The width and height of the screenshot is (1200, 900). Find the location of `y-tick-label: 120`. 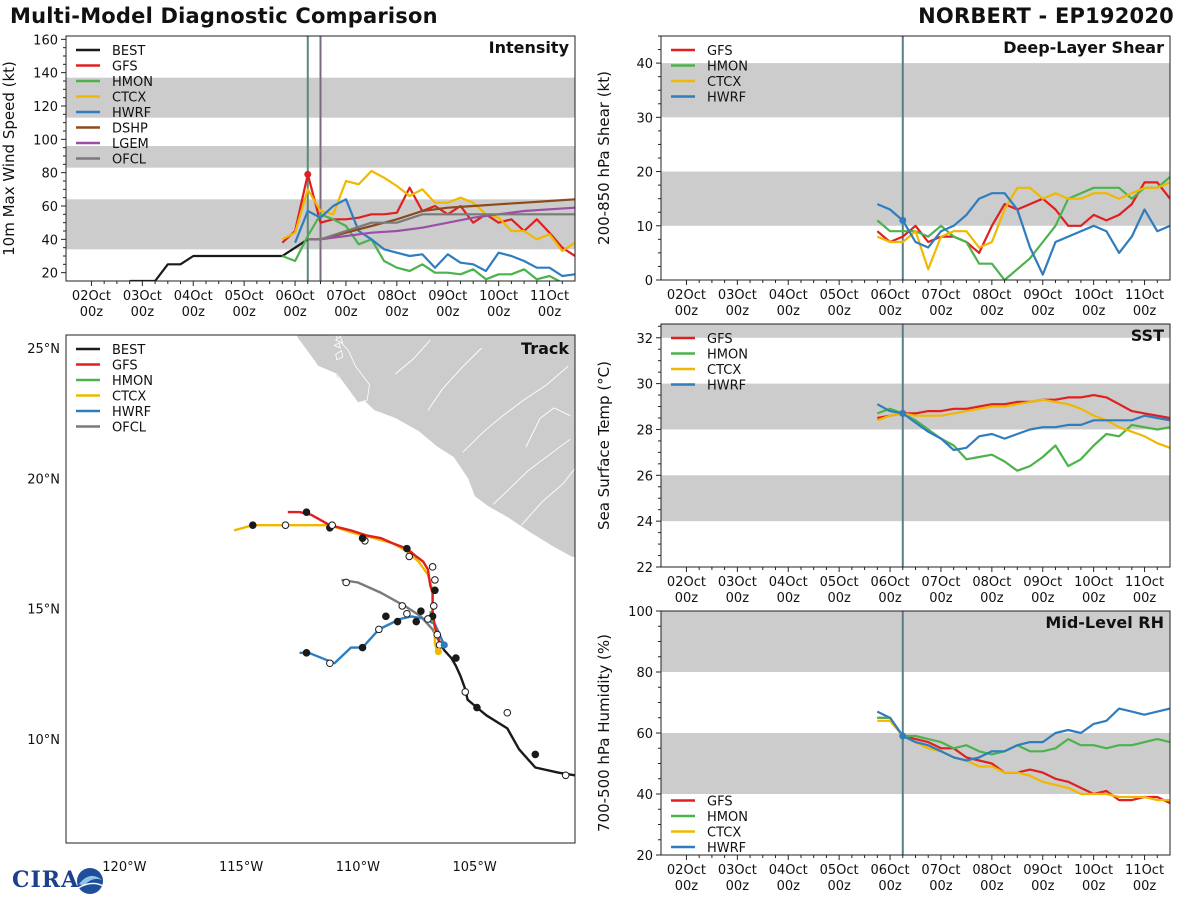

y-tick-label: 120 is located at coordinates (45, 107).